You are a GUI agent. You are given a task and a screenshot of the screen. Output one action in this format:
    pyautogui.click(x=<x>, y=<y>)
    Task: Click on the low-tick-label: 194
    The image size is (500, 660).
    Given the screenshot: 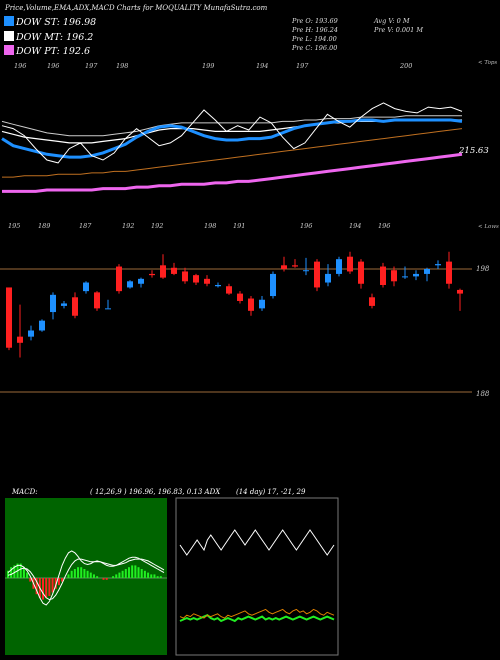 What is the action you would take?
    pyautogui.click(x=355, y=226)
    